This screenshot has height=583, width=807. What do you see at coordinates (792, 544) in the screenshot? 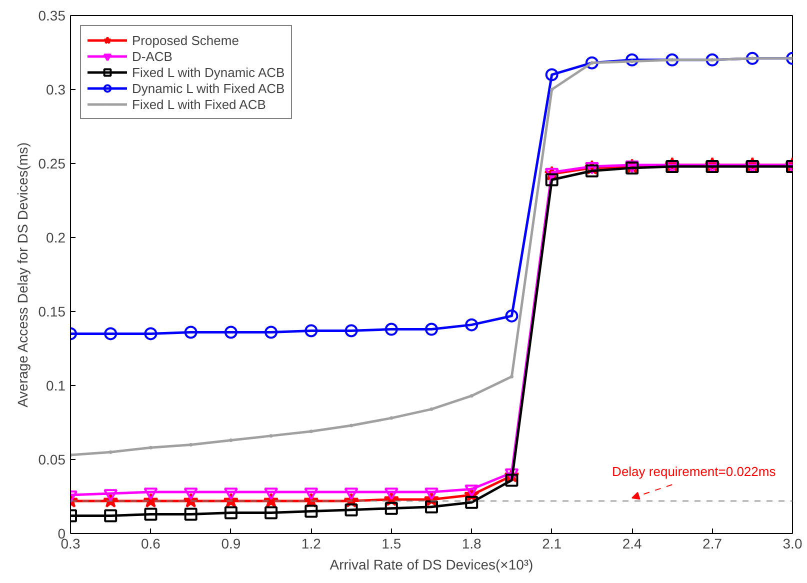
I see `x-tick-label: 3.0` at bounding box center [792, 544].